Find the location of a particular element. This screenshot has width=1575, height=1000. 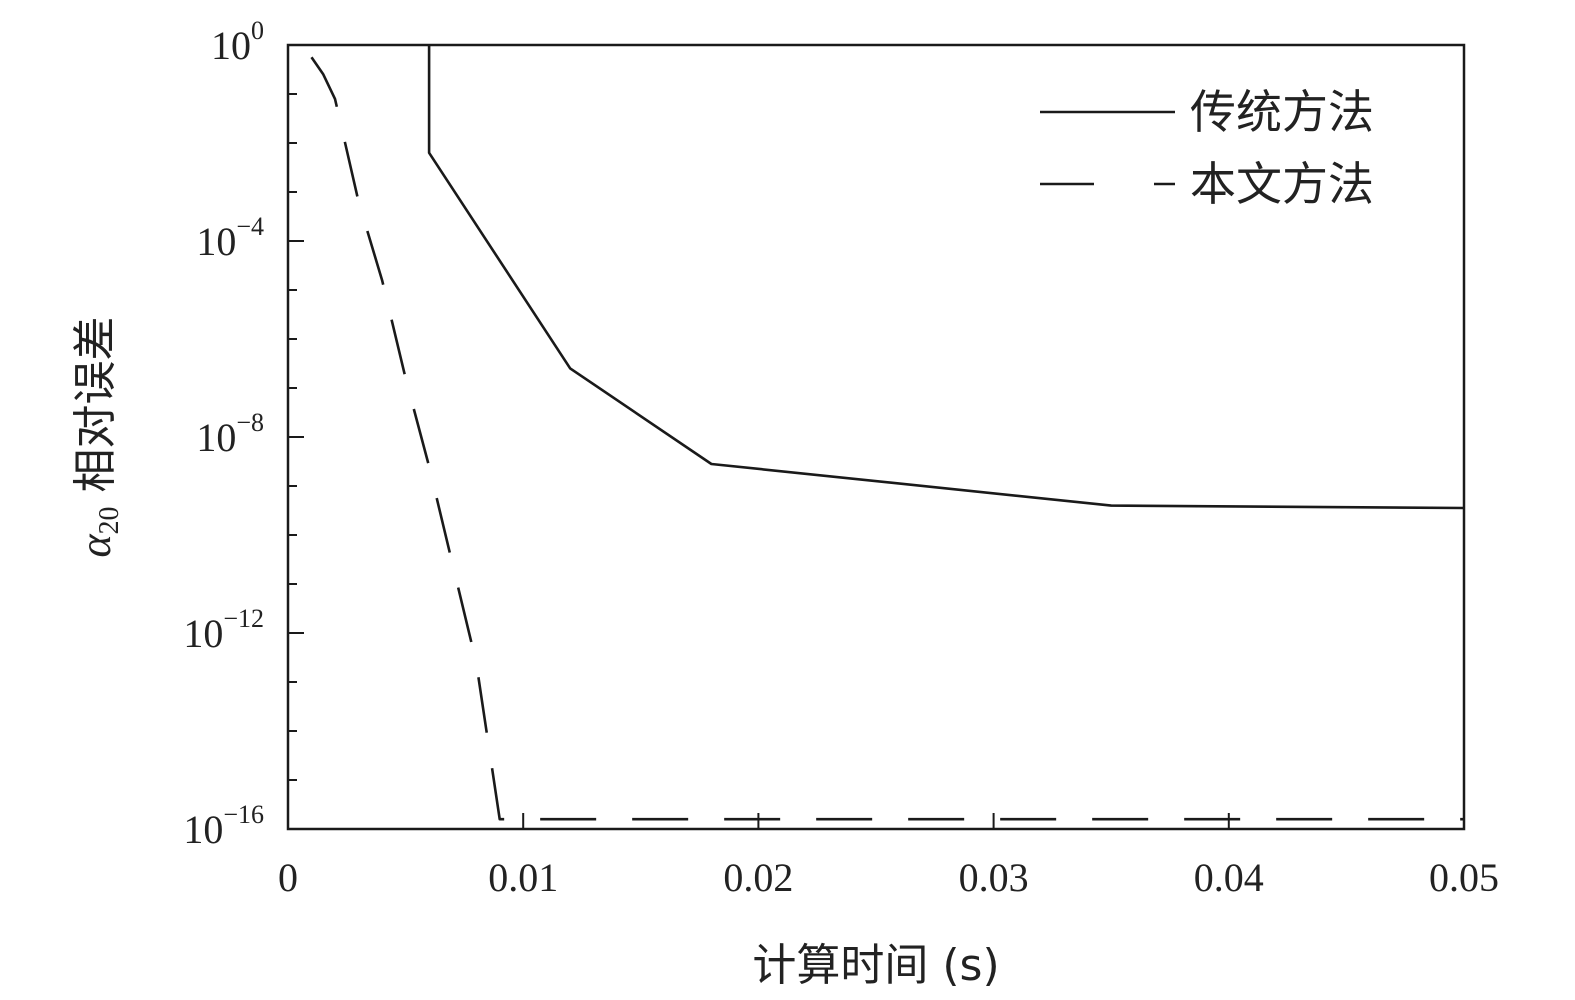

y-tick-exponent: −8 is located at coordinates (250, 422).